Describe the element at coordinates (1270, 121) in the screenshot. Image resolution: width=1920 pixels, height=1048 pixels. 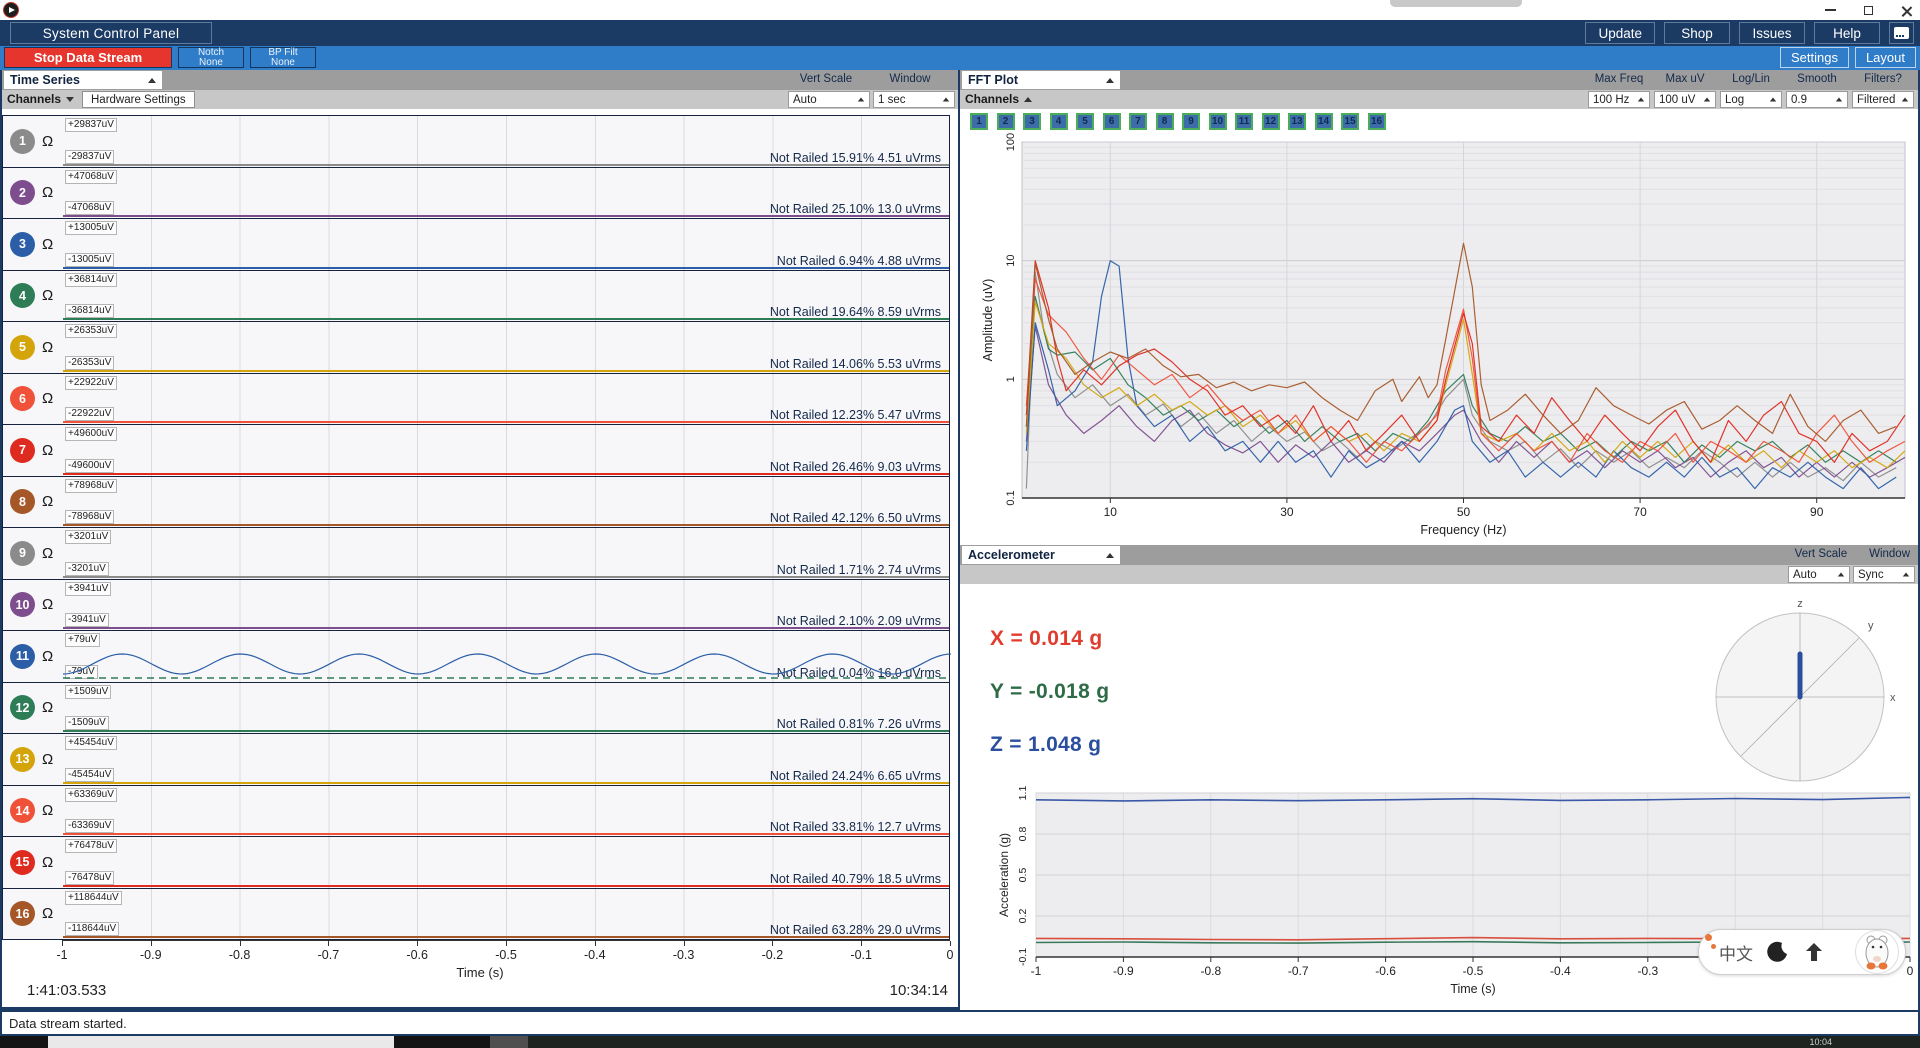
I see `fft-channel-button-12: 12` at that location.